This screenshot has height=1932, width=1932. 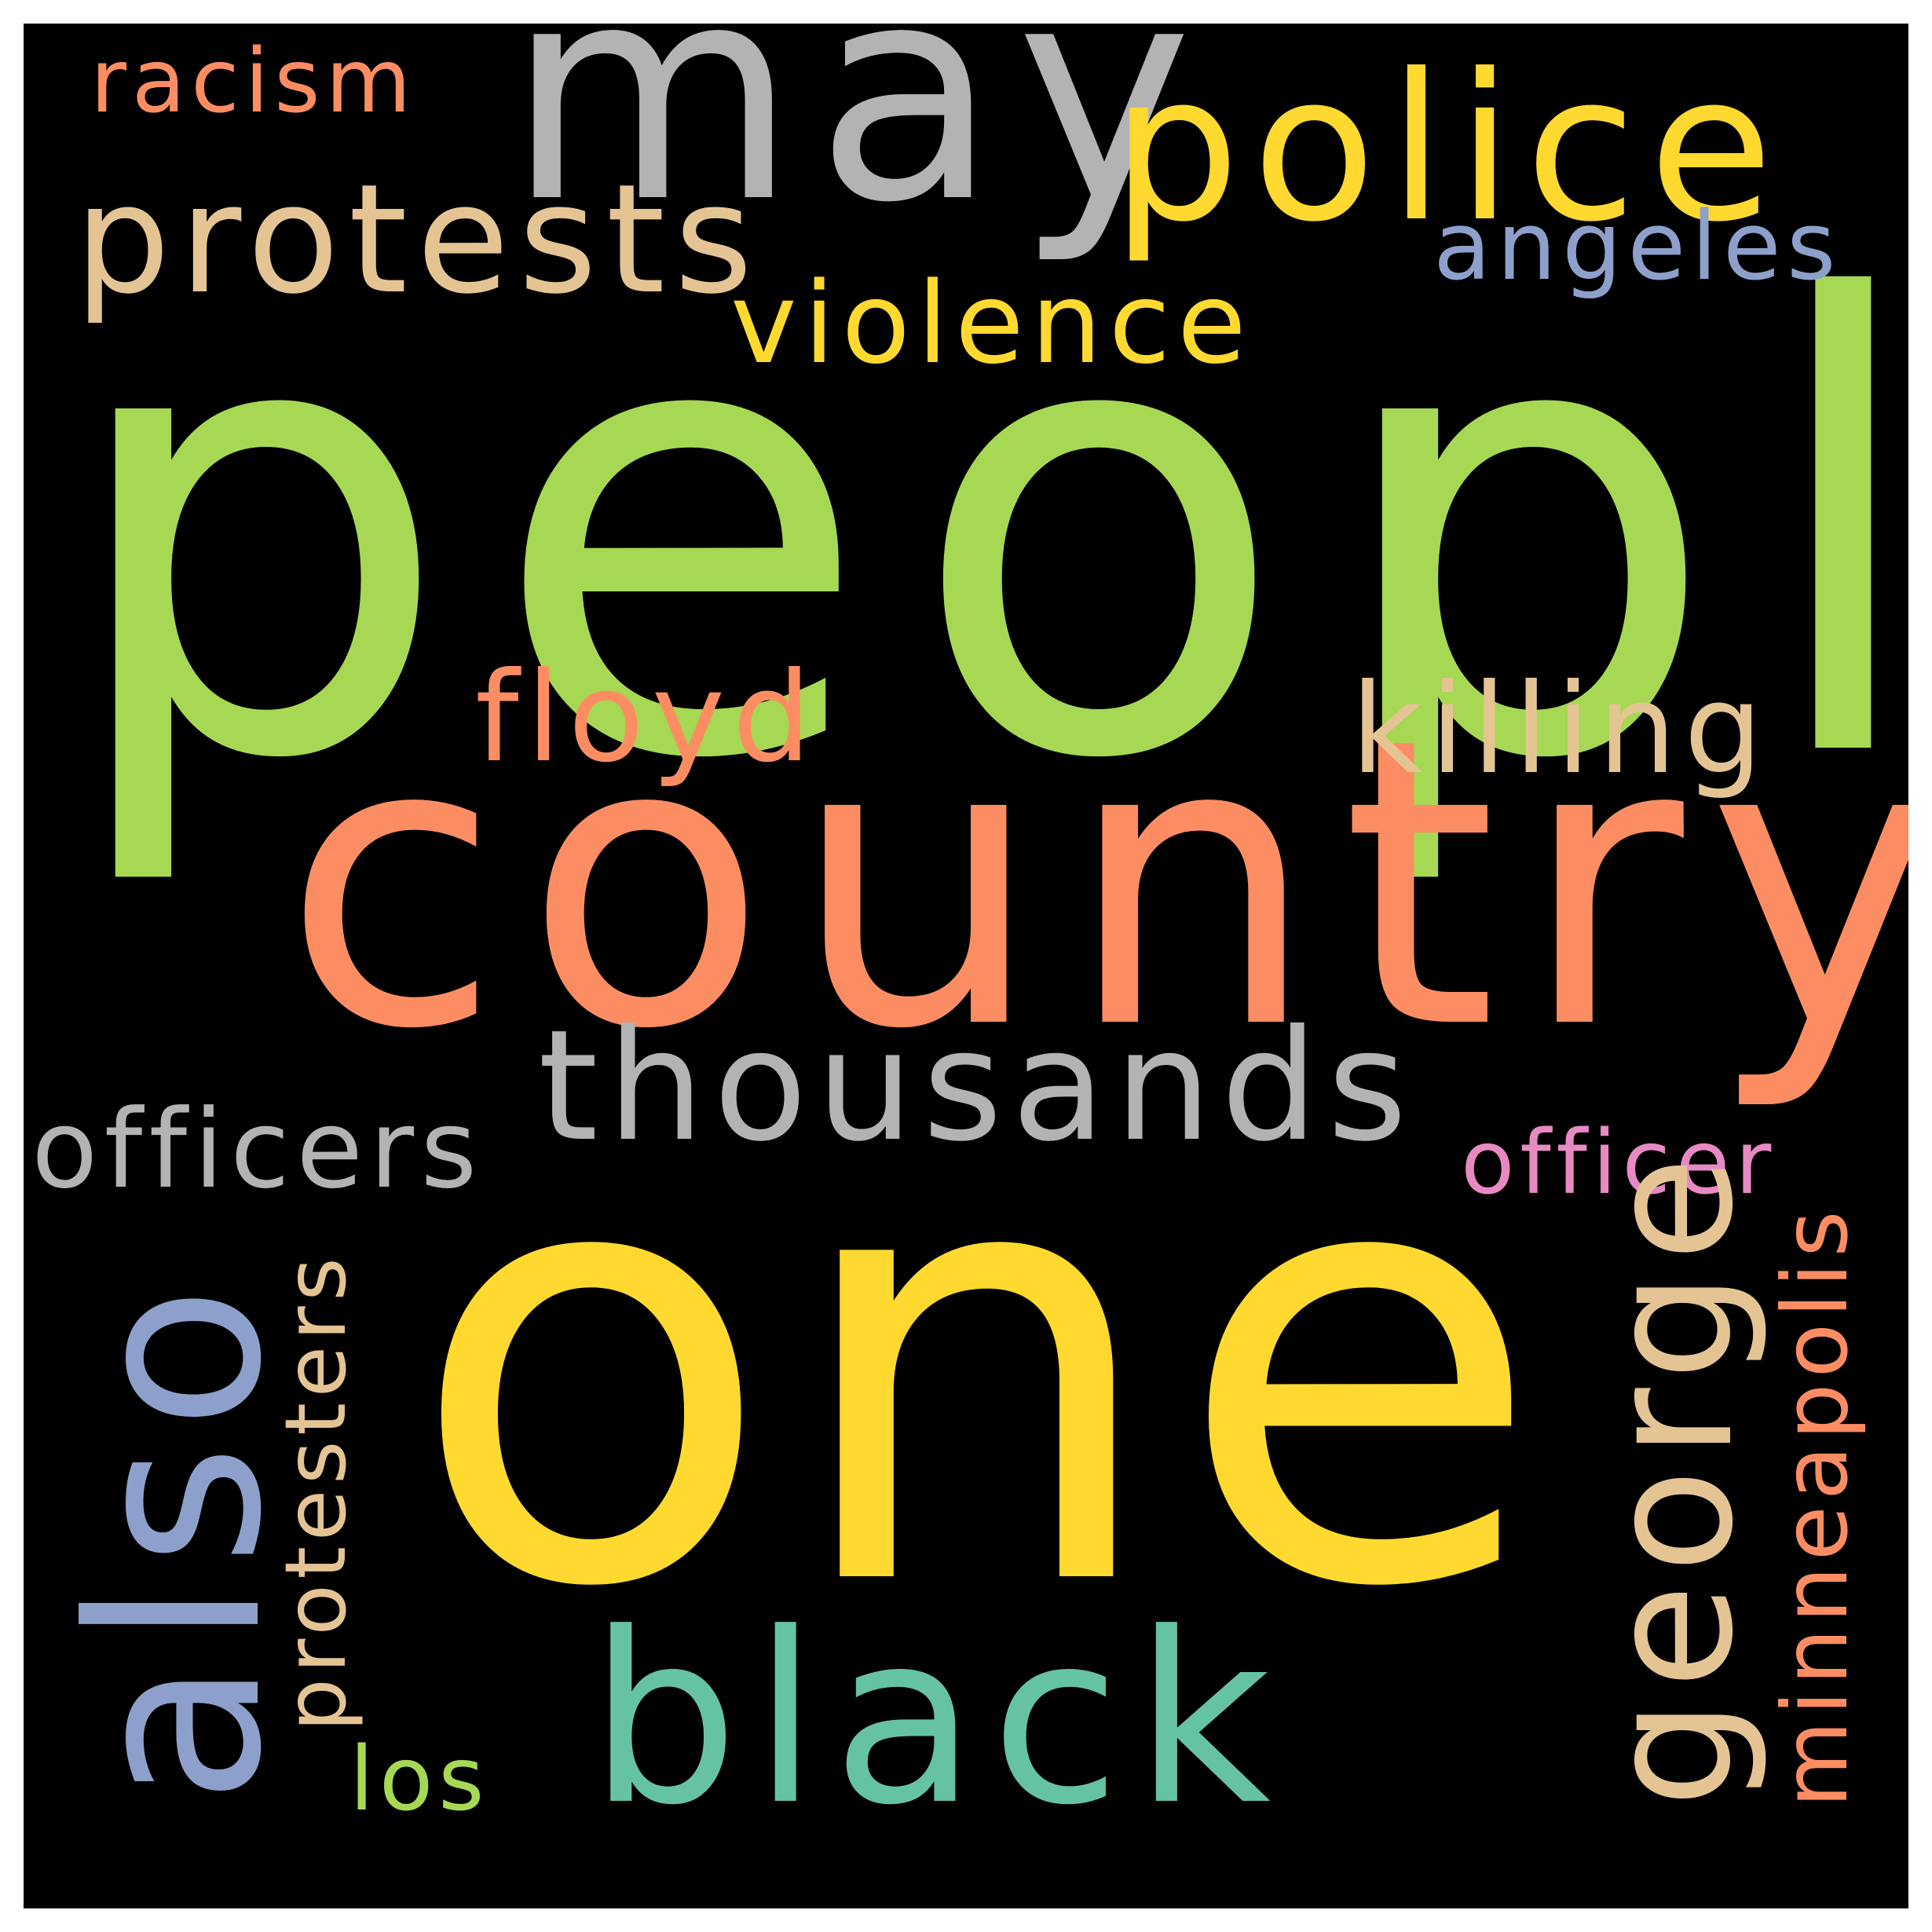 What do you see at coordinates (419, 240) in the screenshot?
I see `word-protests: protests` at bounding box center [419, 240].